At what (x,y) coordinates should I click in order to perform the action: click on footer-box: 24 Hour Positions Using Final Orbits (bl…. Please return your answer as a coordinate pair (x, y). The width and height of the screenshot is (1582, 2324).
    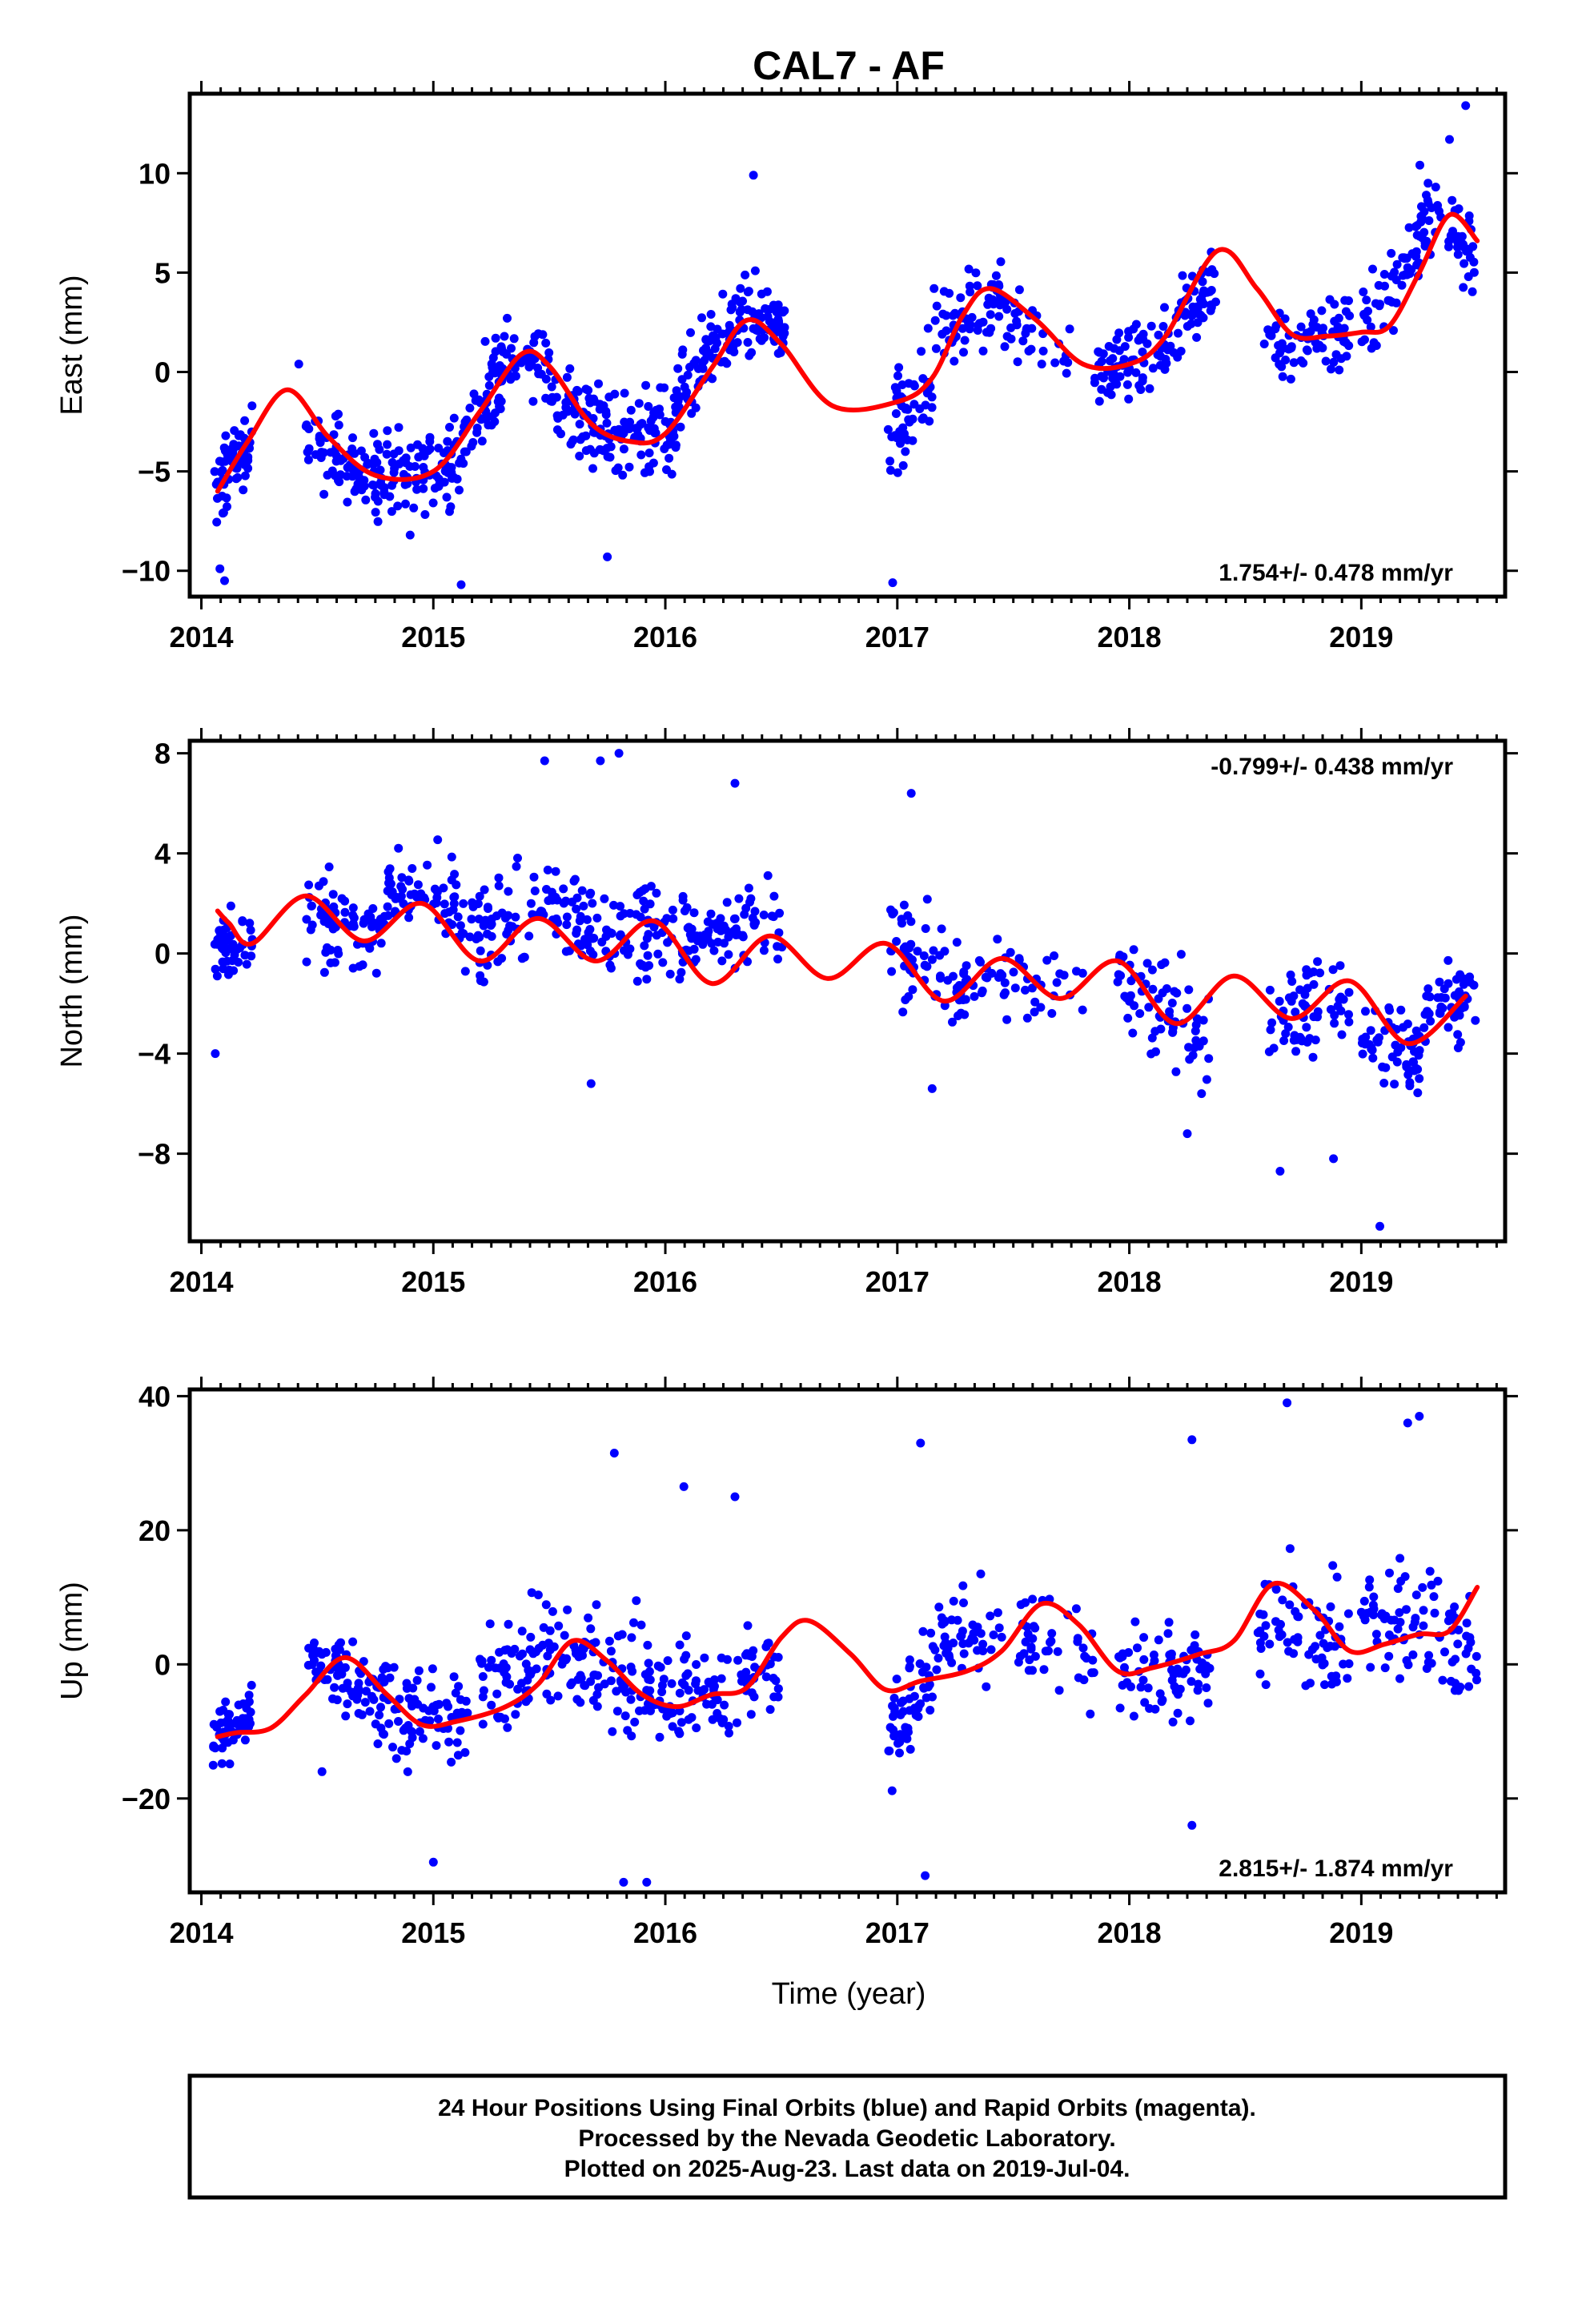
    Looking at the image, I should click on (847, 2136).